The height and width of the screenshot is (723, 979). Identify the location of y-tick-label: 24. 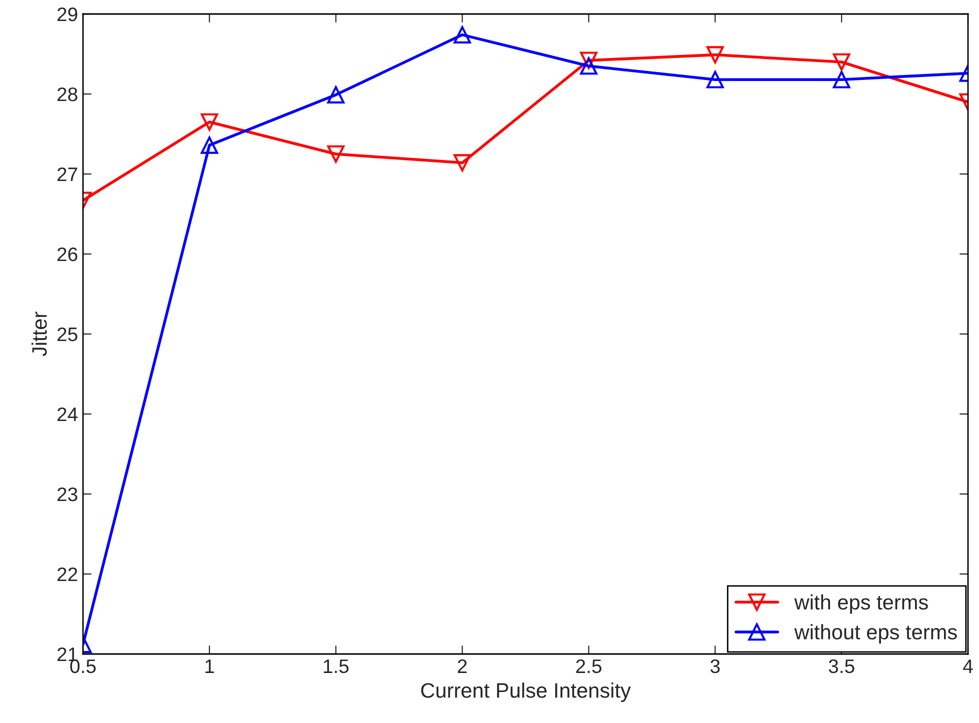
(67, 414).